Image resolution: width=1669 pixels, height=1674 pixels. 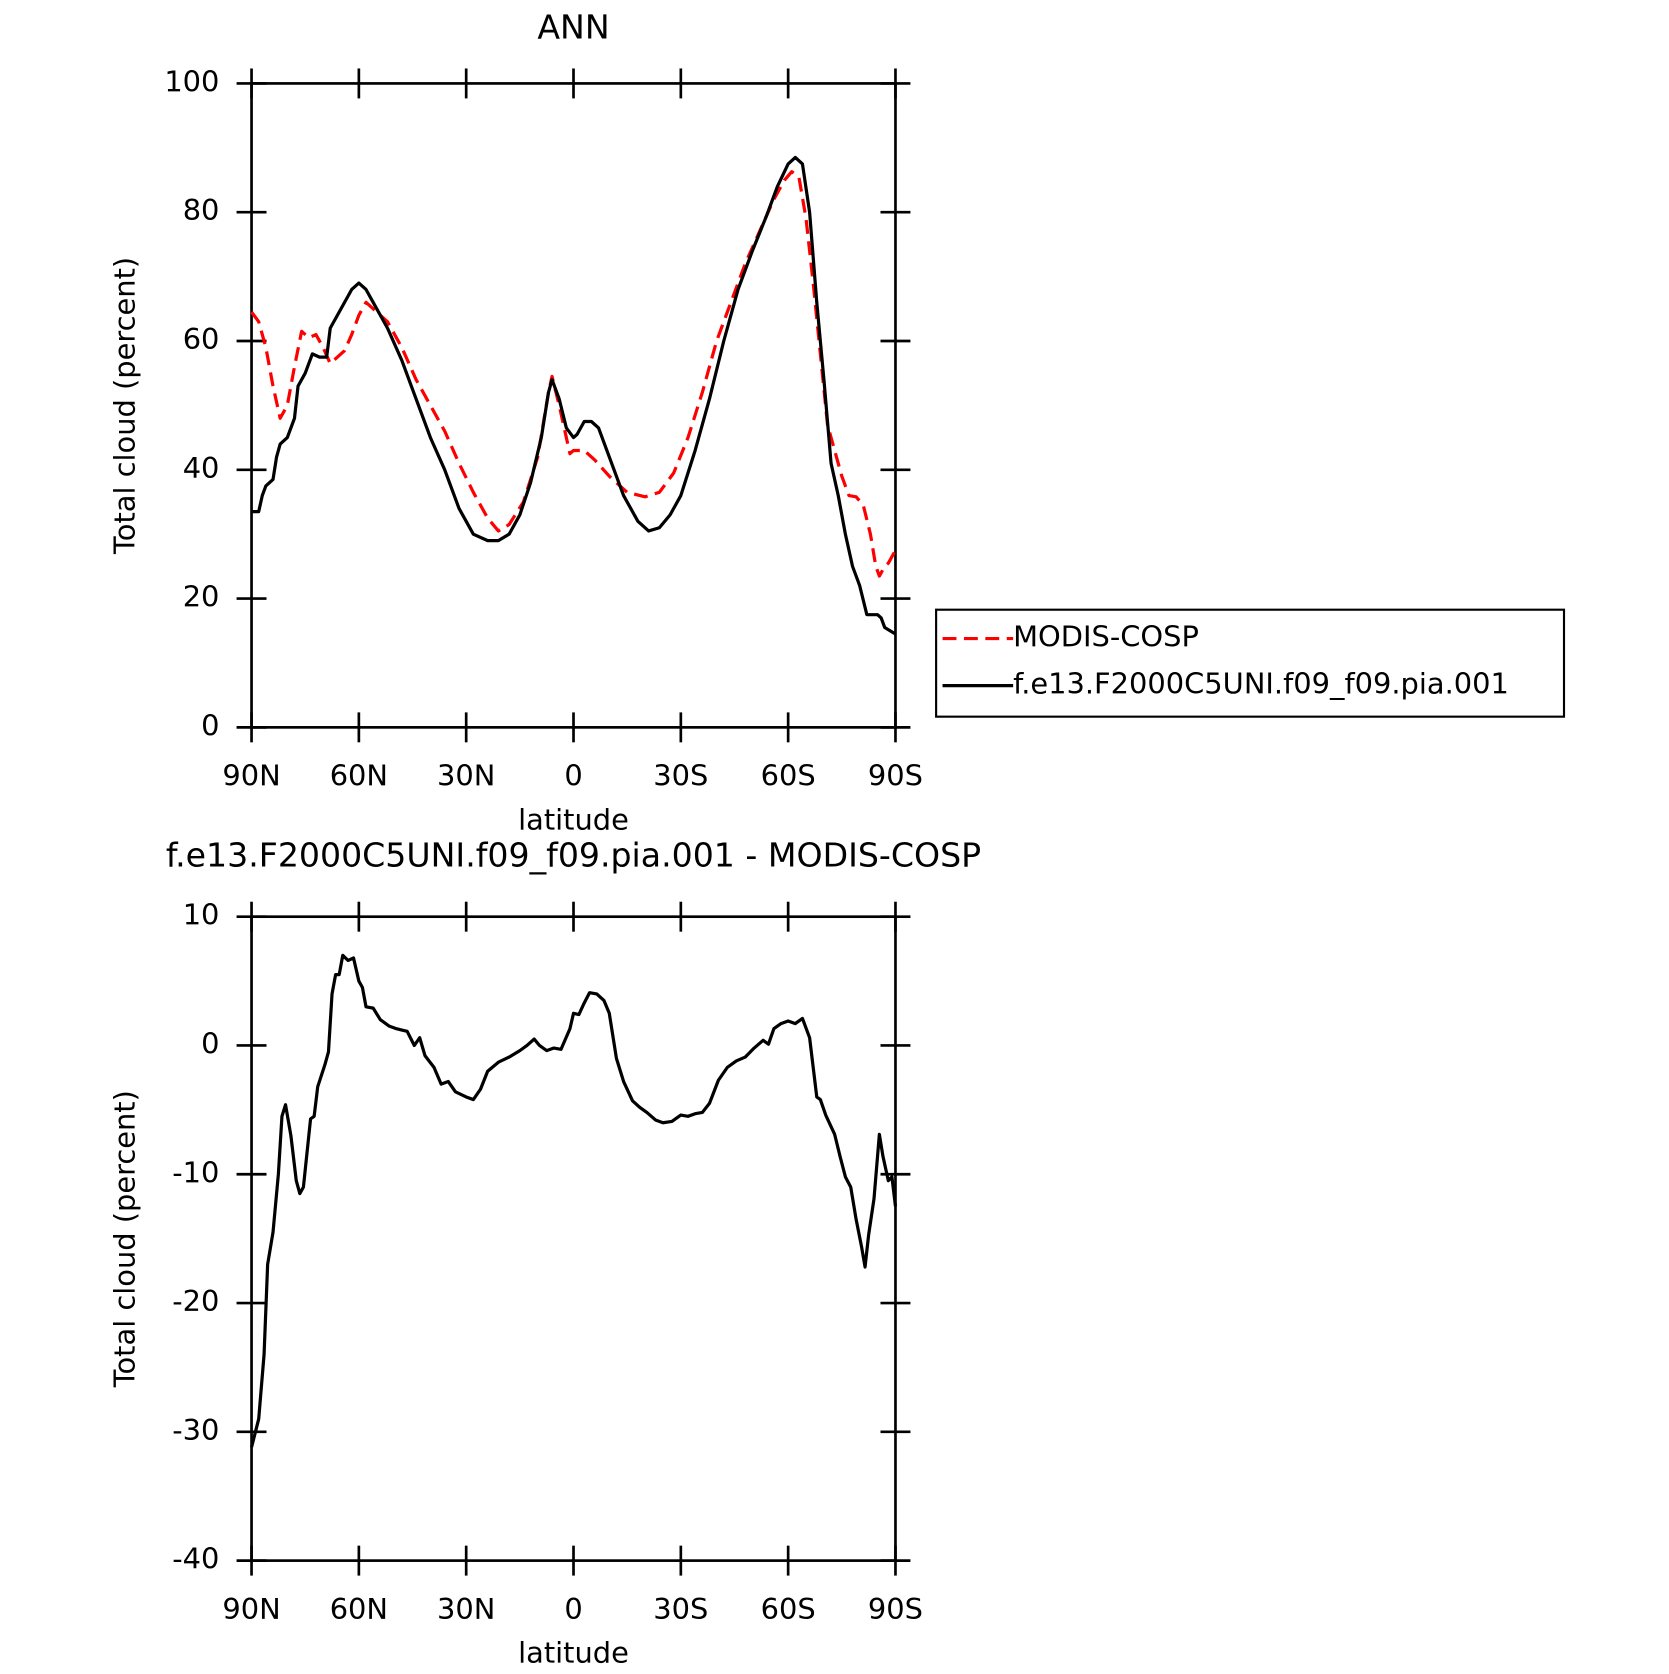 I want to click on legend-label: f.e13.F2000C5UNI.f09_f09.pia.001, so click(x=1261, y=684).